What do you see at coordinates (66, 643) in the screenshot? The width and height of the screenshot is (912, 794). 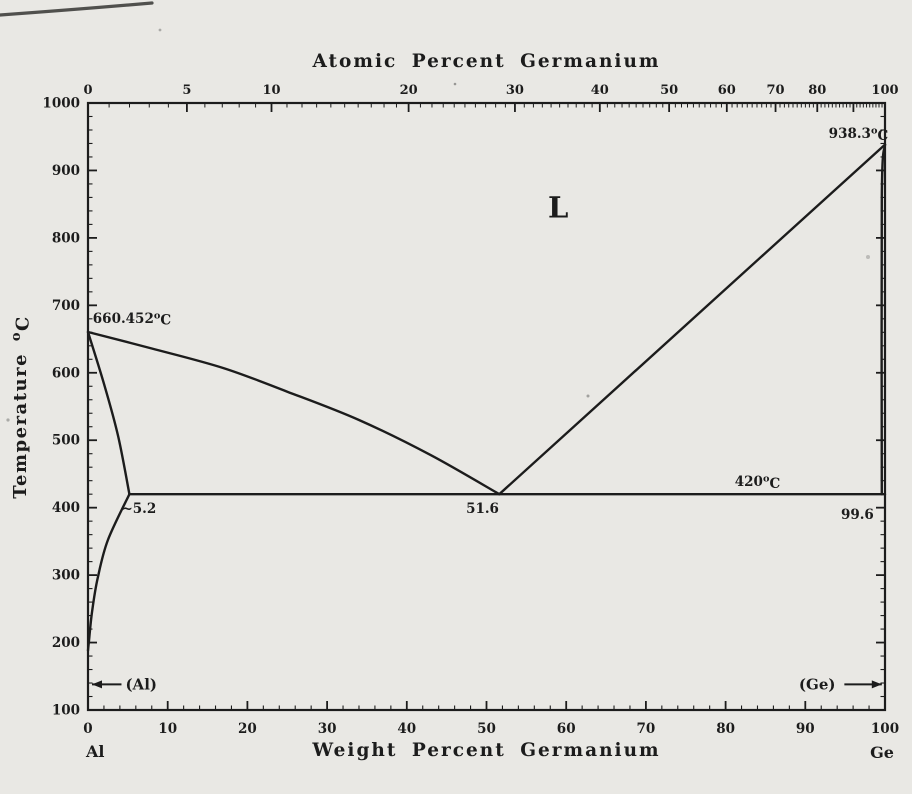 I see `left-tick-label: 200` at bounding box center [66, 643].